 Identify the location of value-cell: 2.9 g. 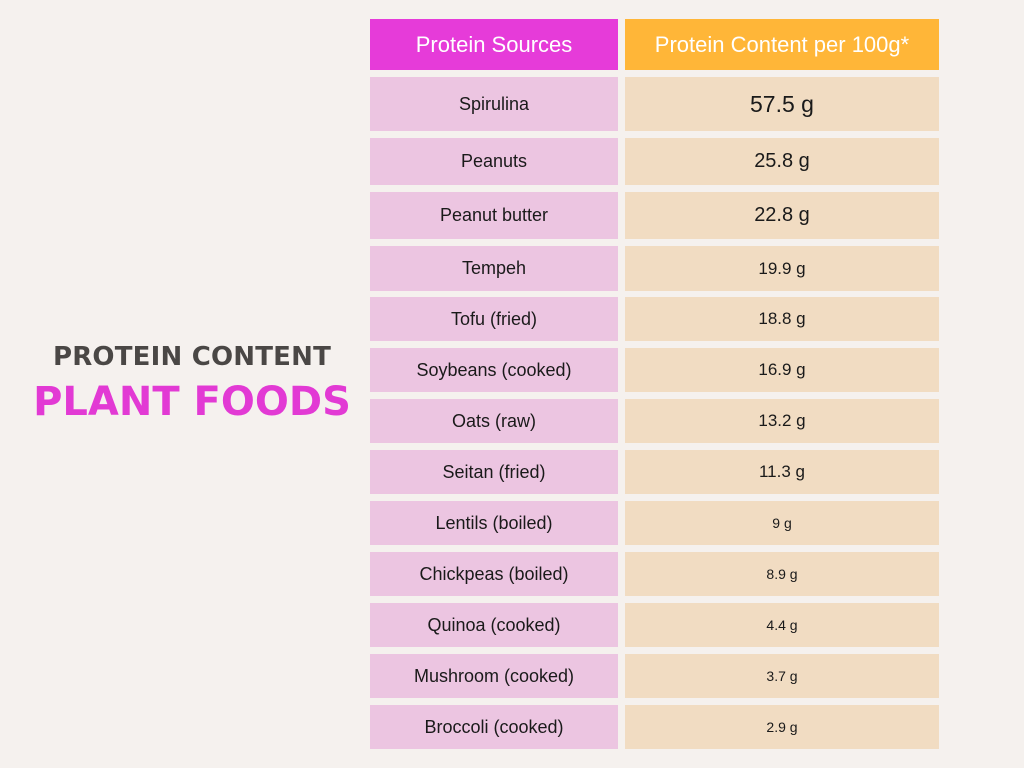
(782, 727).